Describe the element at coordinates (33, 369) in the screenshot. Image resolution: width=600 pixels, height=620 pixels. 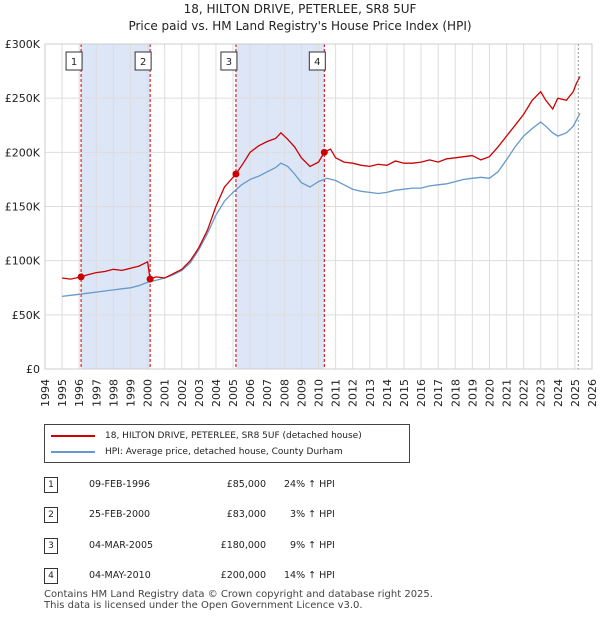
I see `y-tick-label: £0` at that location.